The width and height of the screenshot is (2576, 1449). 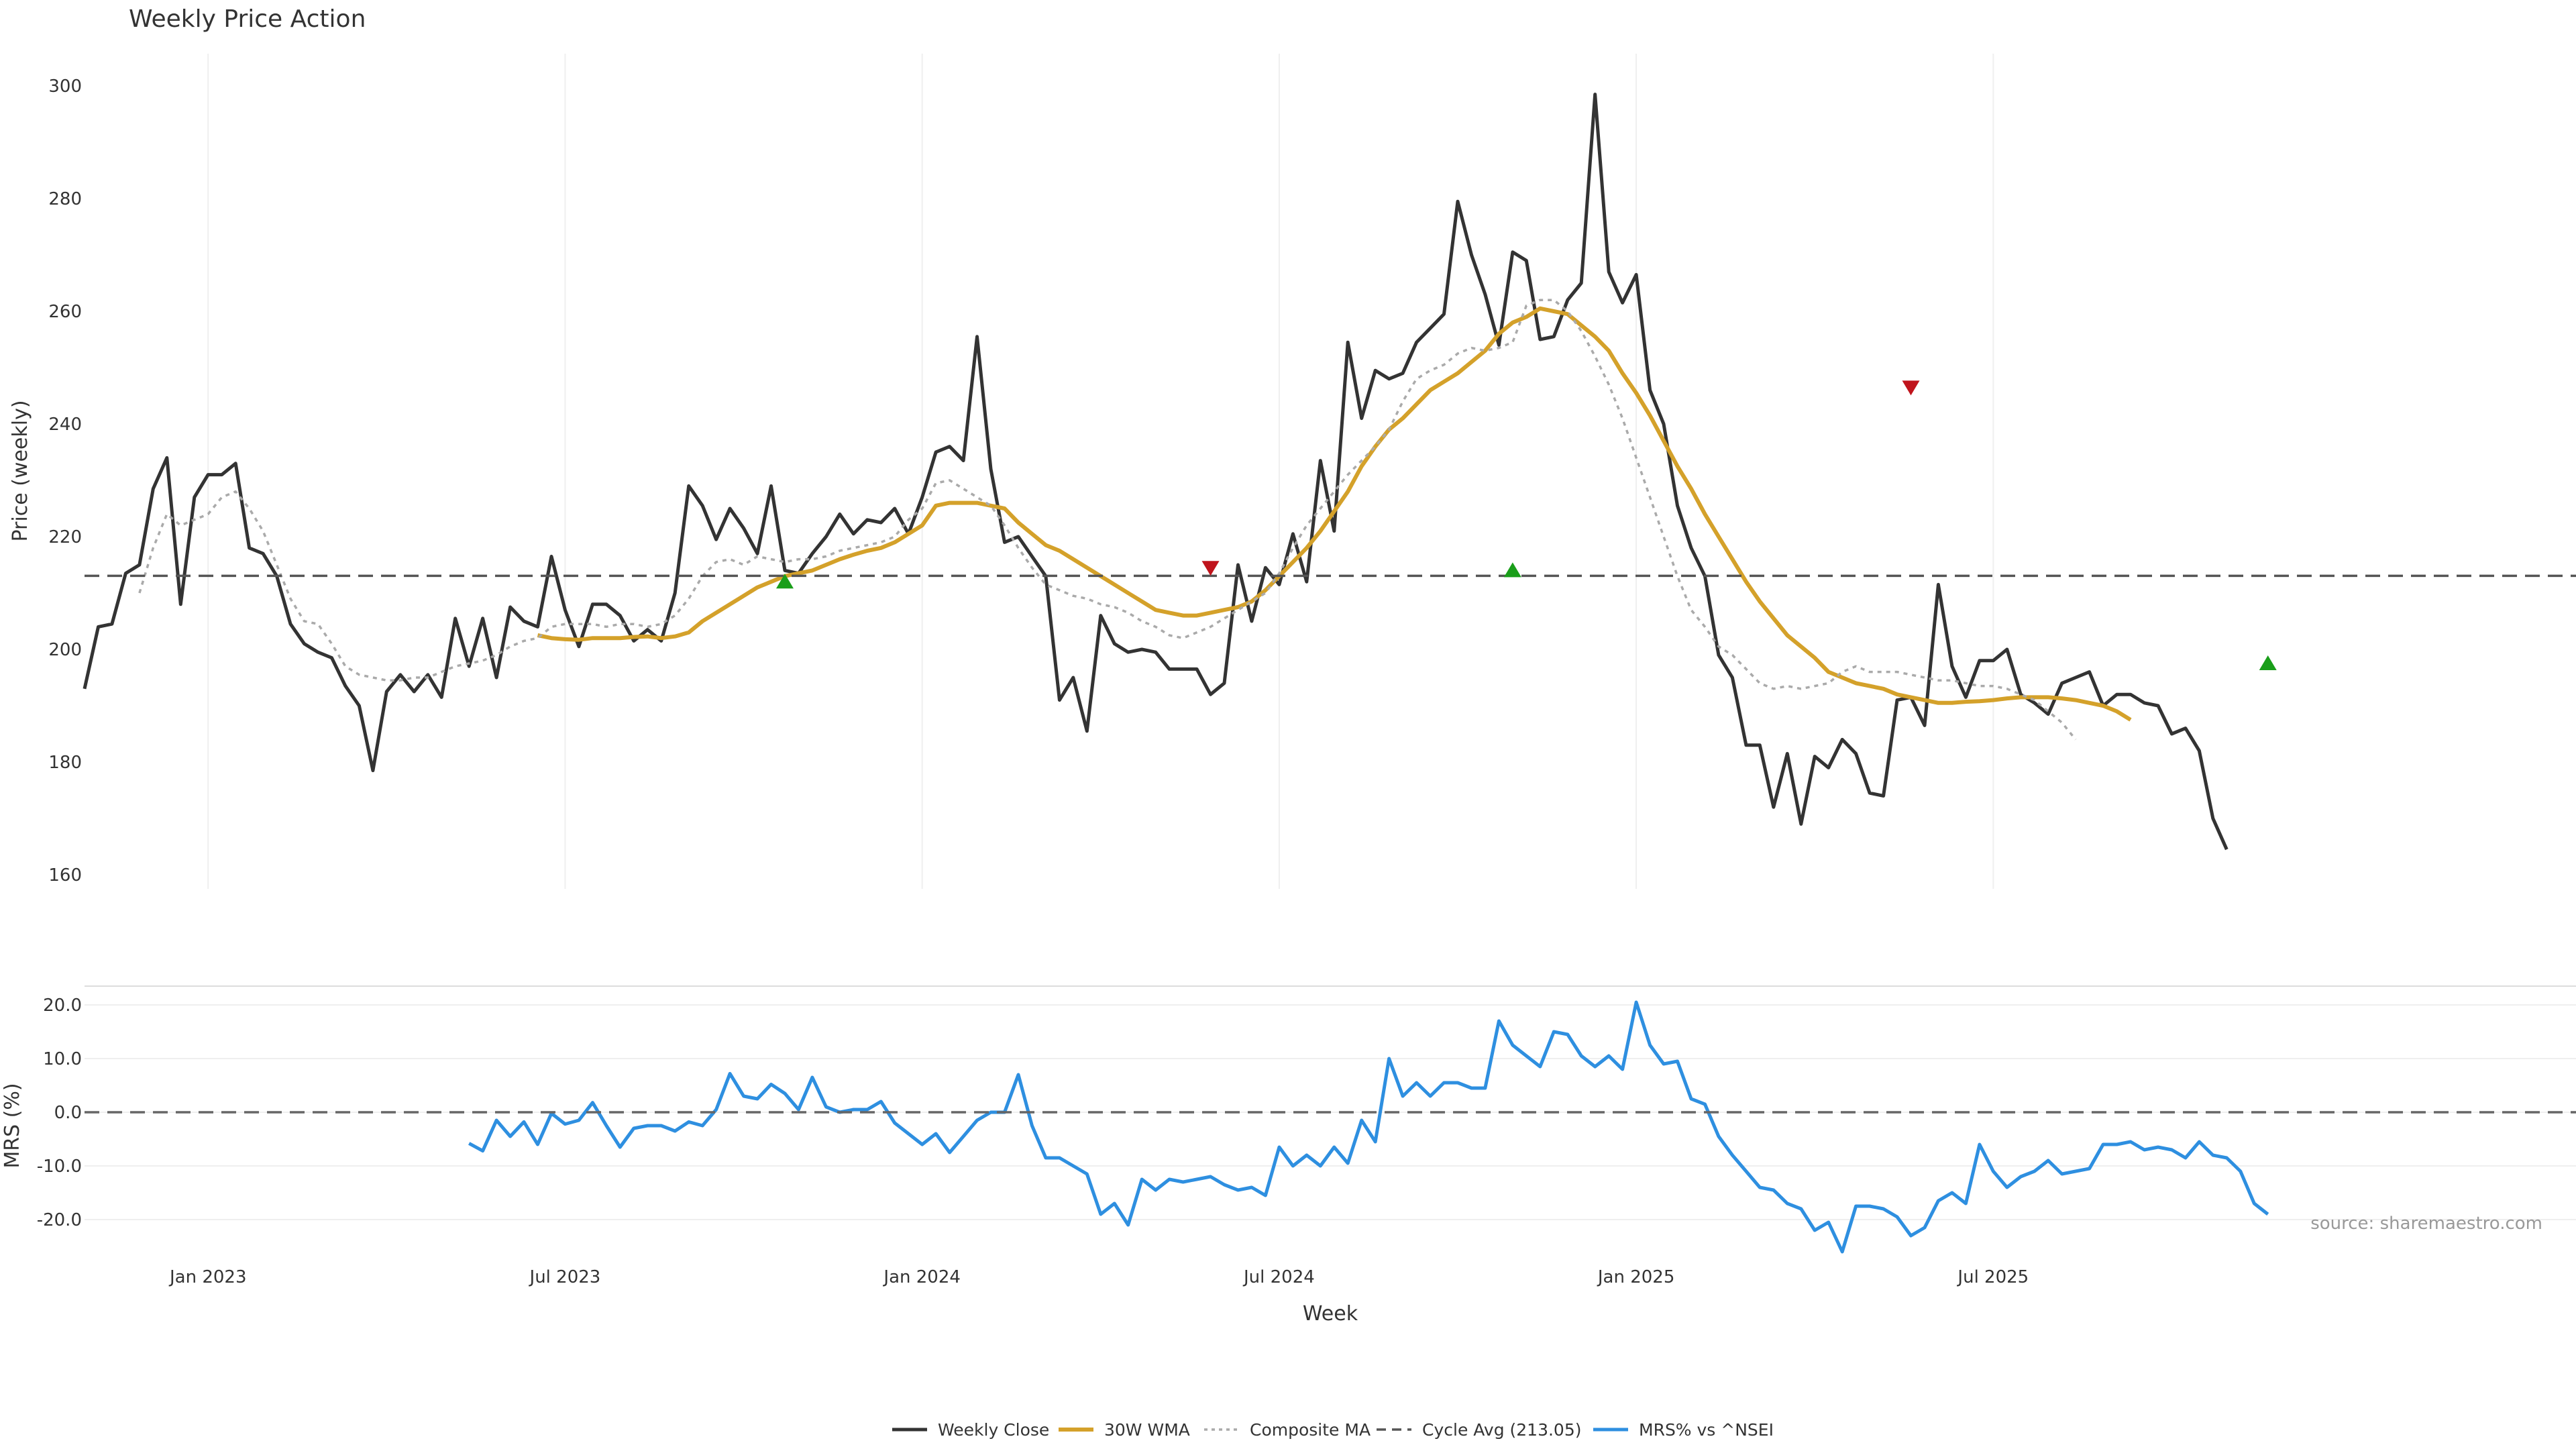 What do you see at coordinates (65, 425) in the screenshot?
I see `price-y-tick-label: 240` at bounding box center [65, 425].